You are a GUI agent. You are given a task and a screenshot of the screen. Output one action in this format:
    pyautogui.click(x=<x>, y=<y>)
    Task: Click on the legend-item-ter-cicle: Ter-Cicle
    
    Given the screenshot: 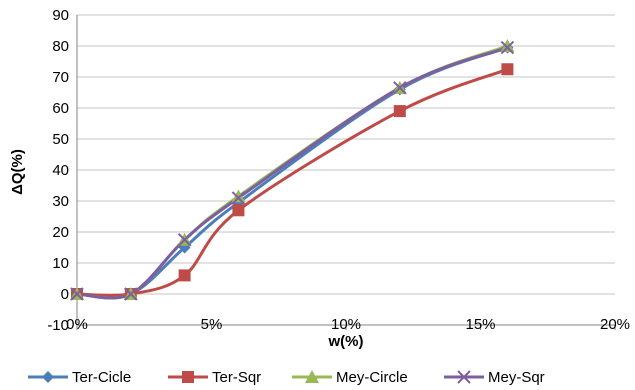 What is the action you would take?
    pyautogui.click(x=79, y=377)
    